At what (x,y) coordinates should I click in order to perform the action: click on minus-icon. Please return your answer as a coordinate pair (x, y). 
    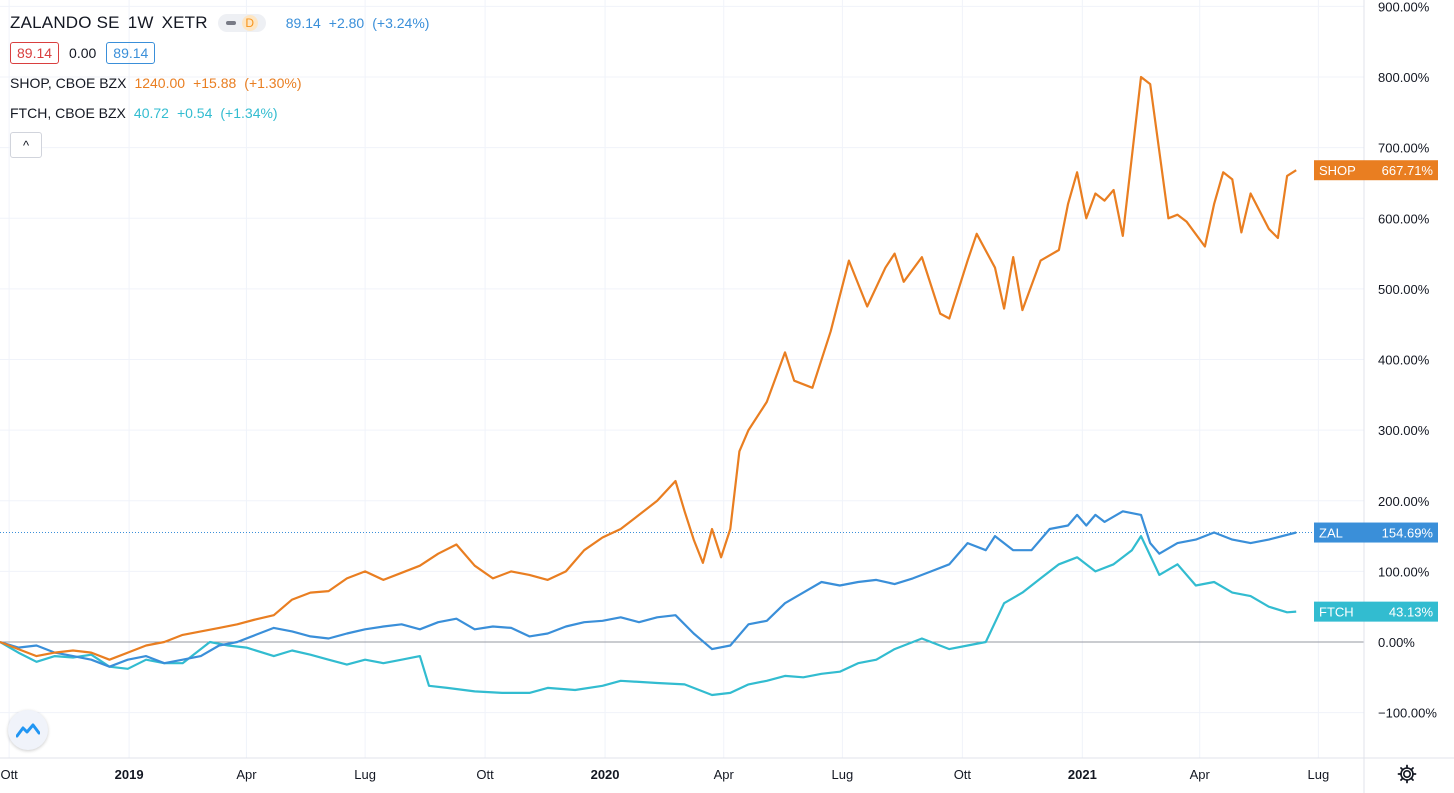
    Looking at the image, I should click on (230, 23).